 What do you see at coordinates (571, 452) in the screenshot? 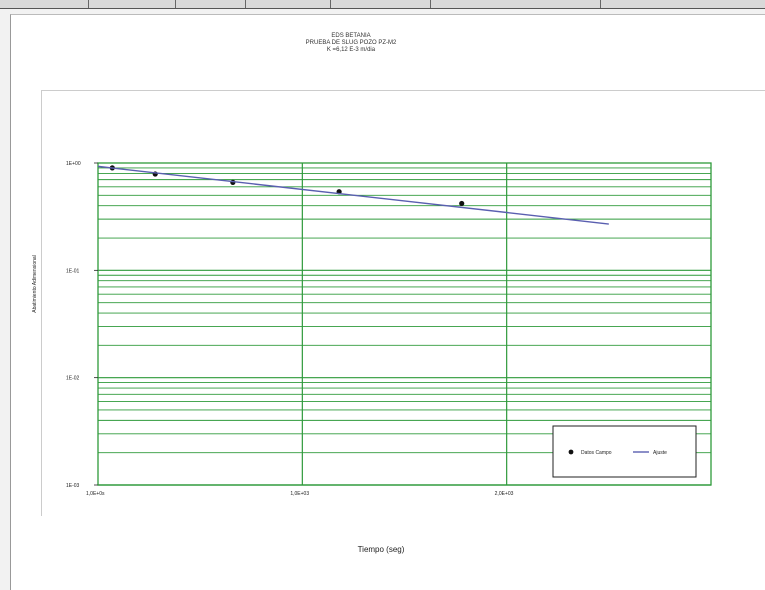
I see `legend-marker` at bounding box center [571, 452].